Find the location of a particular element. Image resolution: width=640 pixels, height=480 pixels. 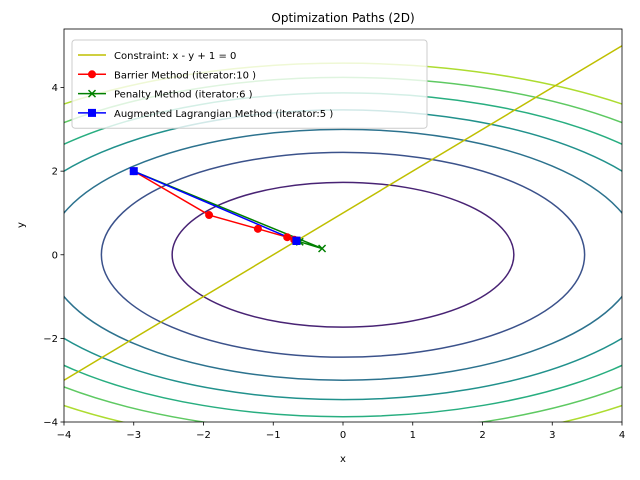

legend-label-2: Penalty Method (iterator:6 ) is located at coordinates (183, 95).